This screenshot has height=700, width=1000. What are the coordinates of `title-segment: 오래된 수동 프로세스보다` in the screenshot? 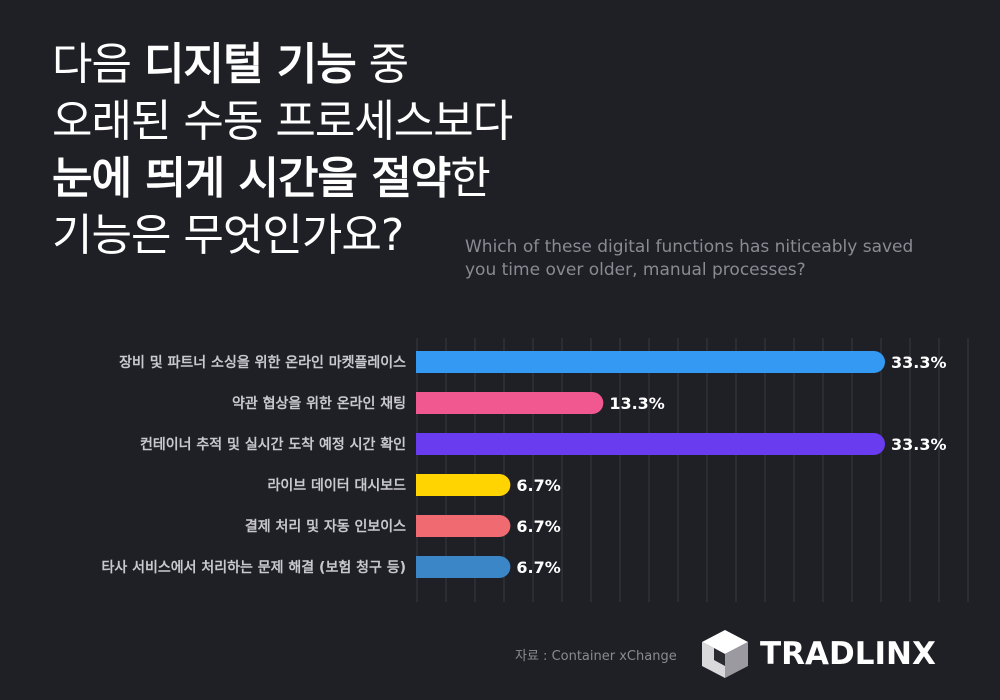 It's located at (282, 121).